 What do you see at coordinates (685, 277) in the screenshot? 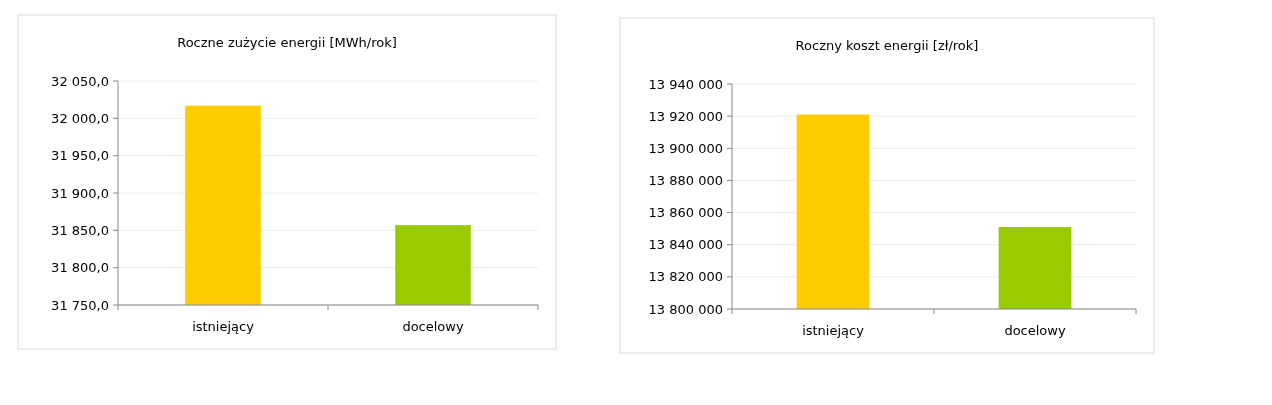
I see `y-tick-label: 13 820 000` at bounding box center [685, 277].